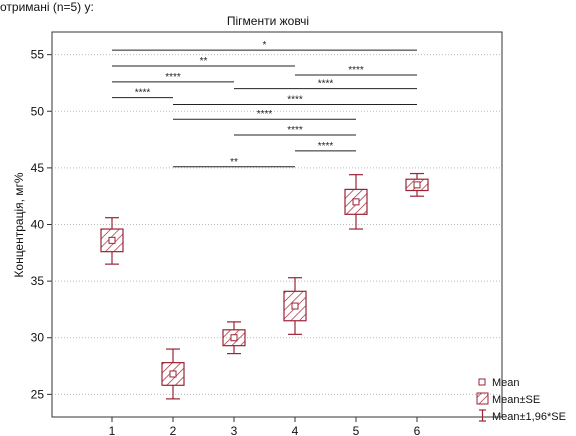 The width and height of the screenshot is (576, 436). Describe the element at coordinates (295, 430) in the screenshot. I see `x-tick-label-4: 4` at that location.